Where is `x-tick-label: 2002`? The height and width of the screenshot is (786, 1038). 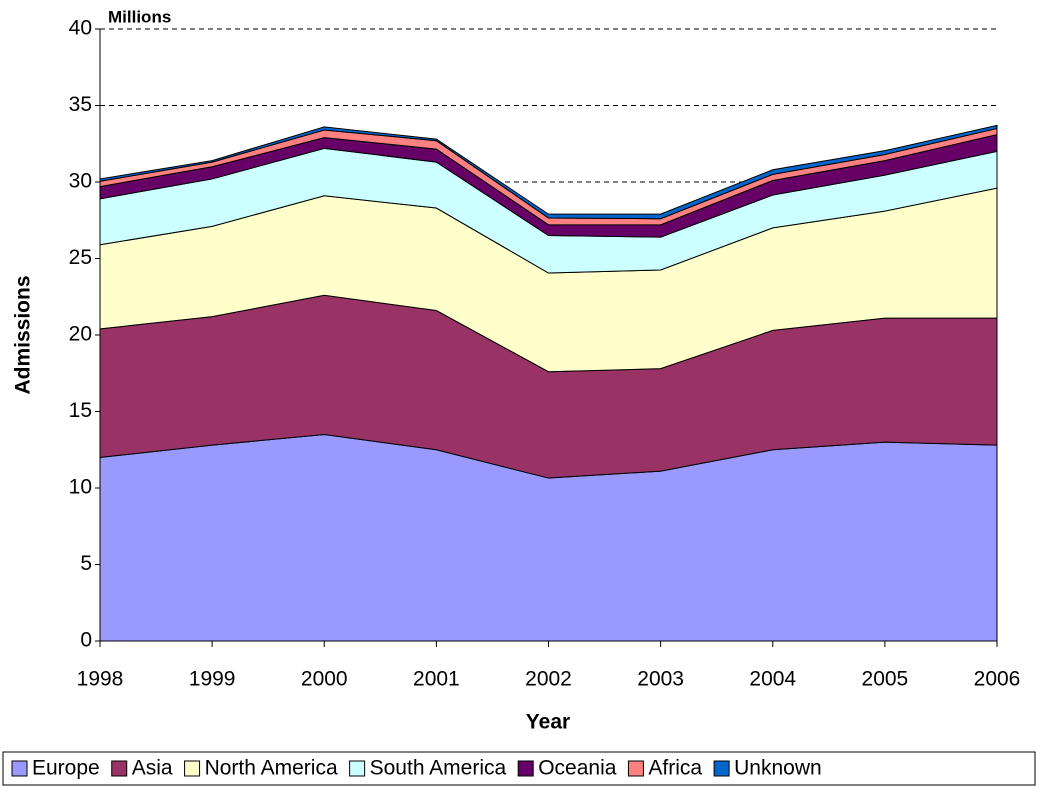 x-tick-label: 2002 is located at coordinates (548, 679).